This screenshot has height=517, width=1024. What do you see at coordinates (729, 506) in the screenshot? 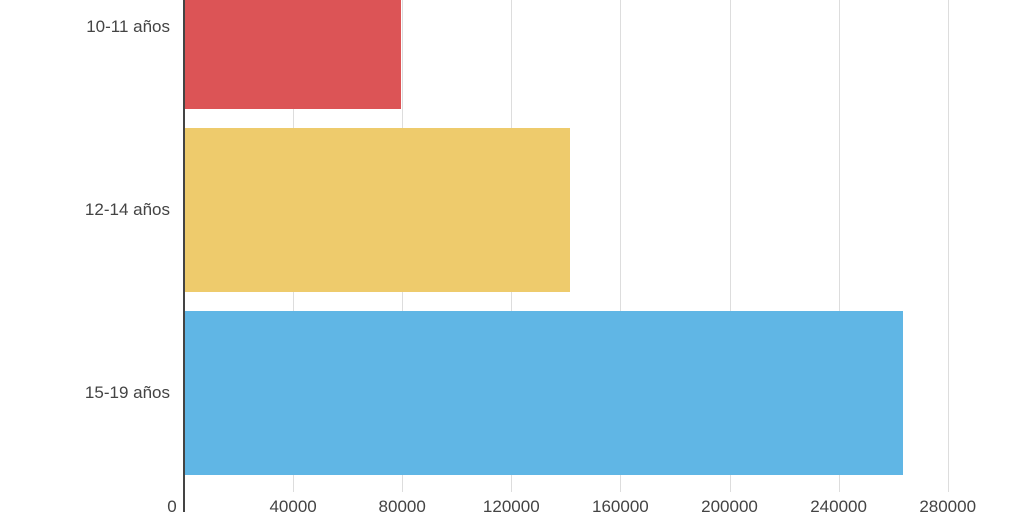
I see `x-tick-label: 200000` at bounding box center [729, 506].